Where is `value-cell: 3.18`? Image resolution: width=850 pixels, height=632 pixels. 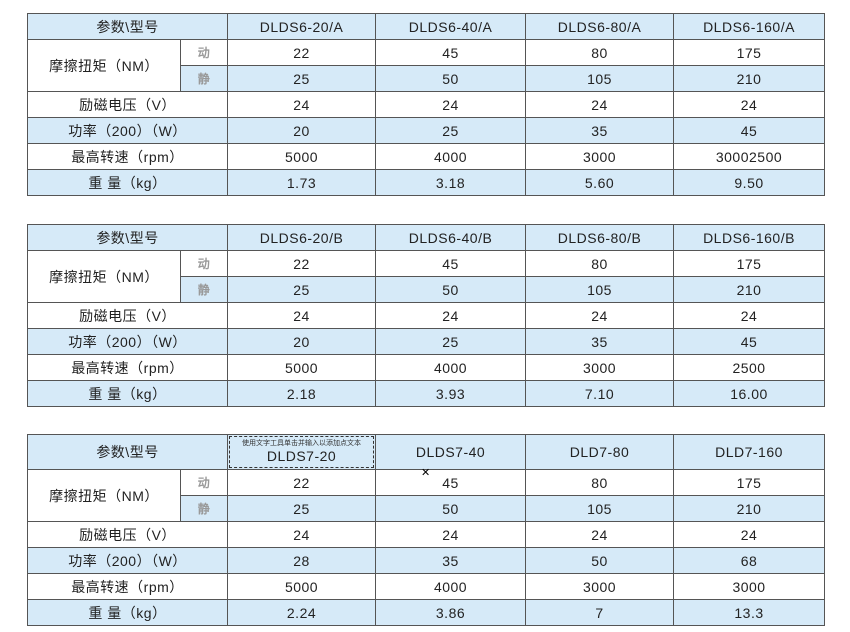 value-cell: 3.18 is located at coordinates (451, 182).